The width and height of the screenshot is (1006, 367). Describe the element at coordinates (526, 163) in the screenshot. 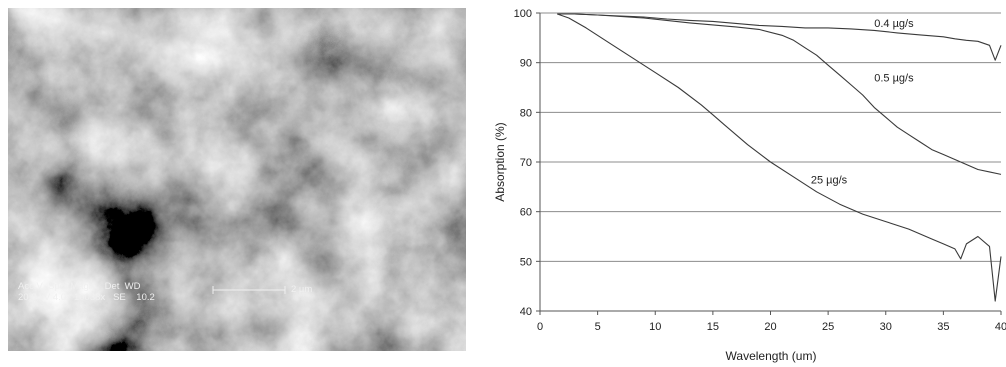

I see `y-tick-label: 70` at that location.